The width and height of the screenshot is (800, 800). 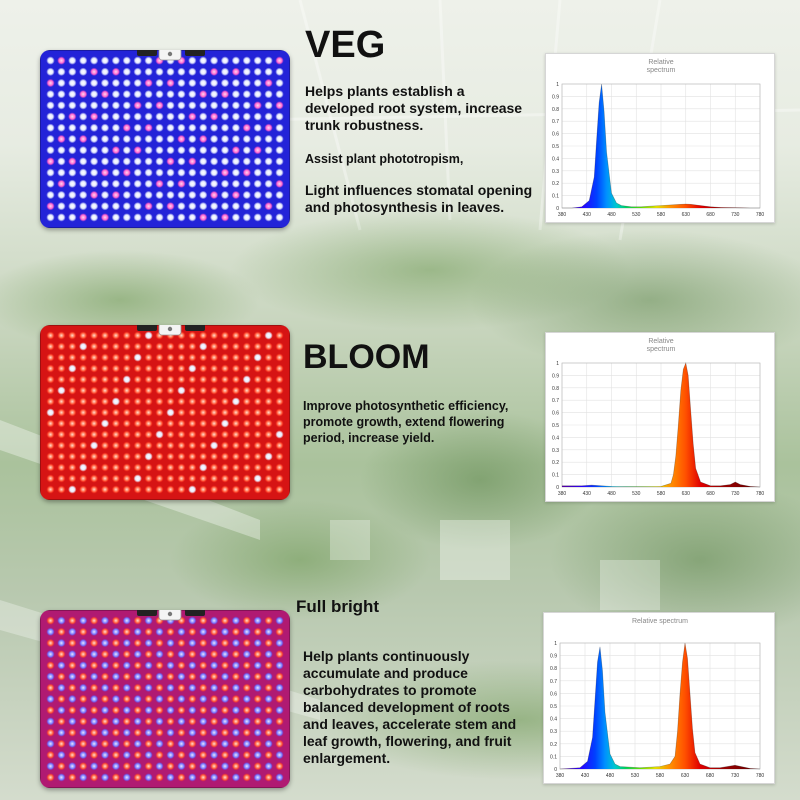 I want to click on x-tick-label: 680, so click(x=710, y=494).